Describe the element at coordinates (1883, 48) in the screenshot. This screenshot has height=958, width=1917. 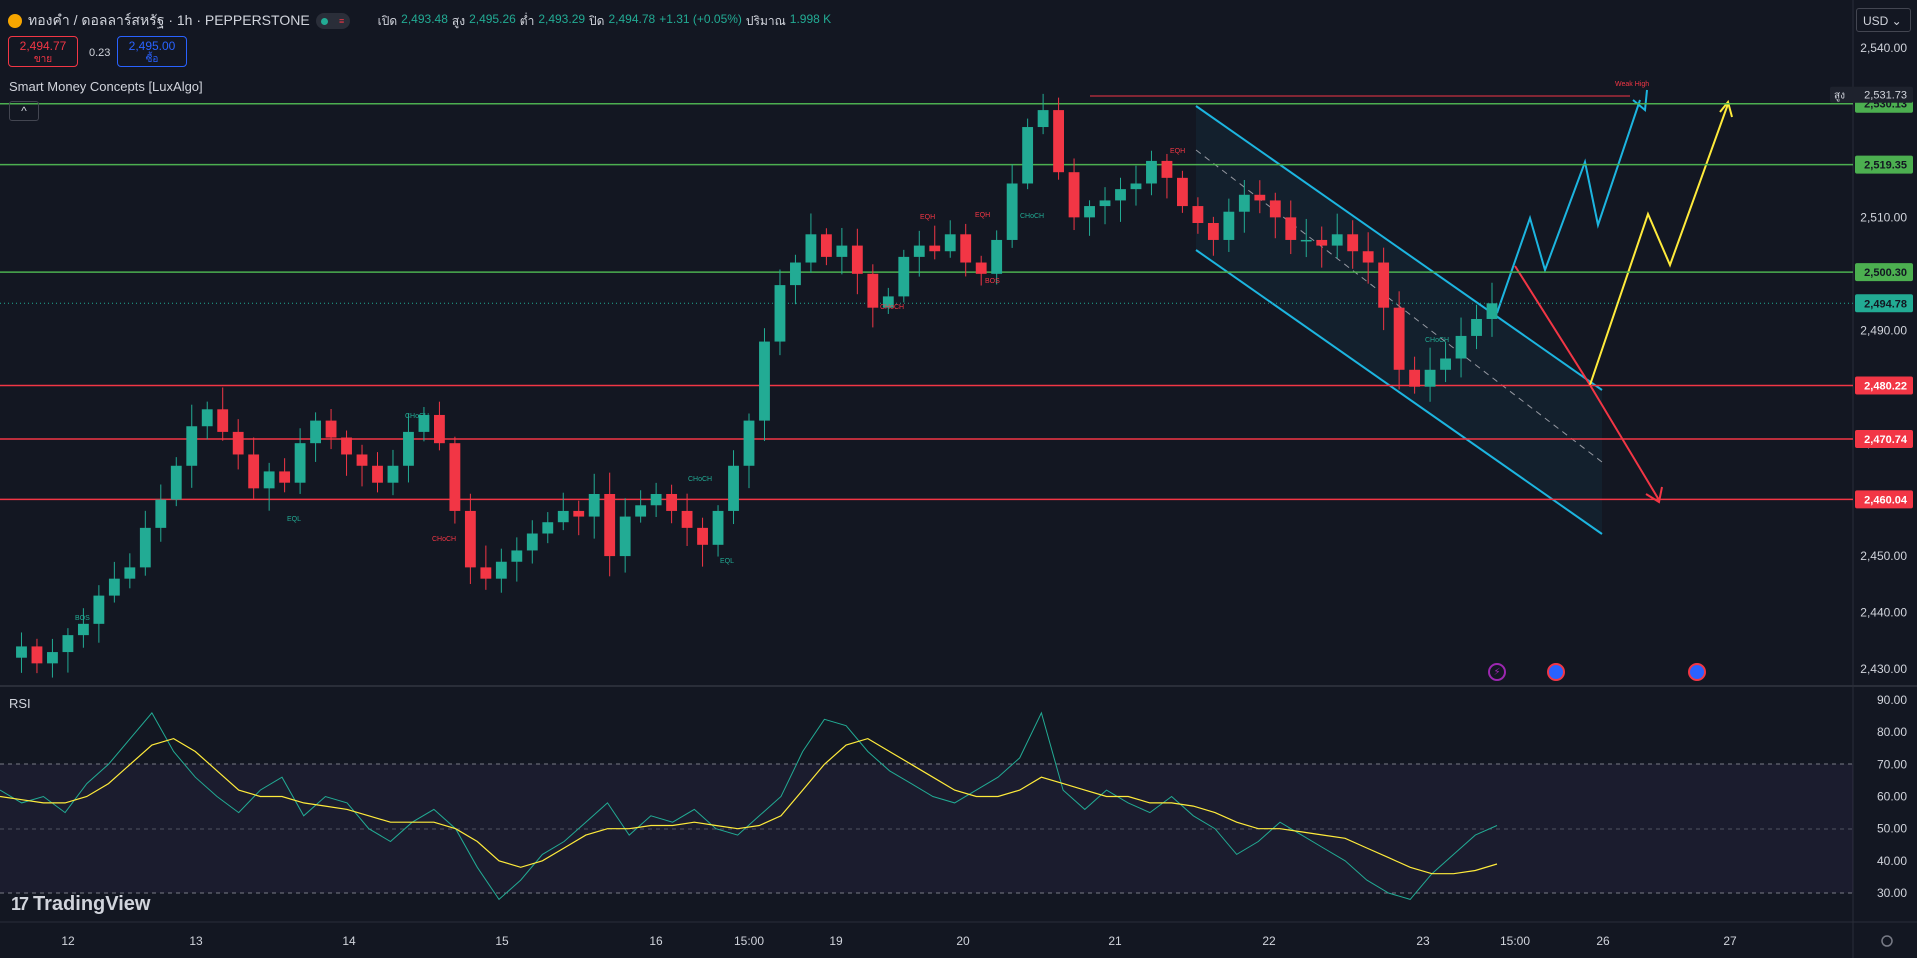
I see `price-tick-label: 2,540.00` at that location.